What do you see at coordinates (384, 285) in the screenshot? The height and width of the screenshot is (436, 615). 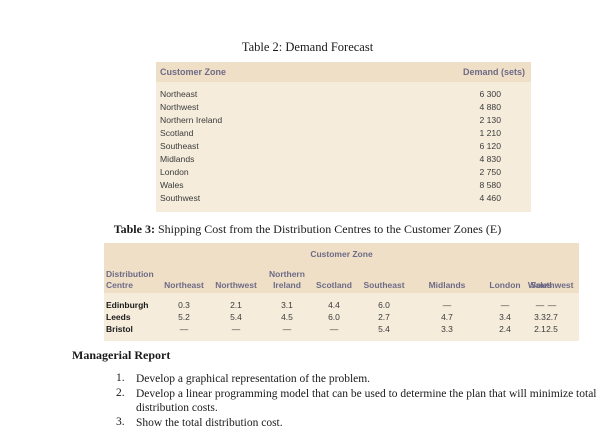 I see `table3-col-header-line2: Southeast` at bounding box center [384, 285].